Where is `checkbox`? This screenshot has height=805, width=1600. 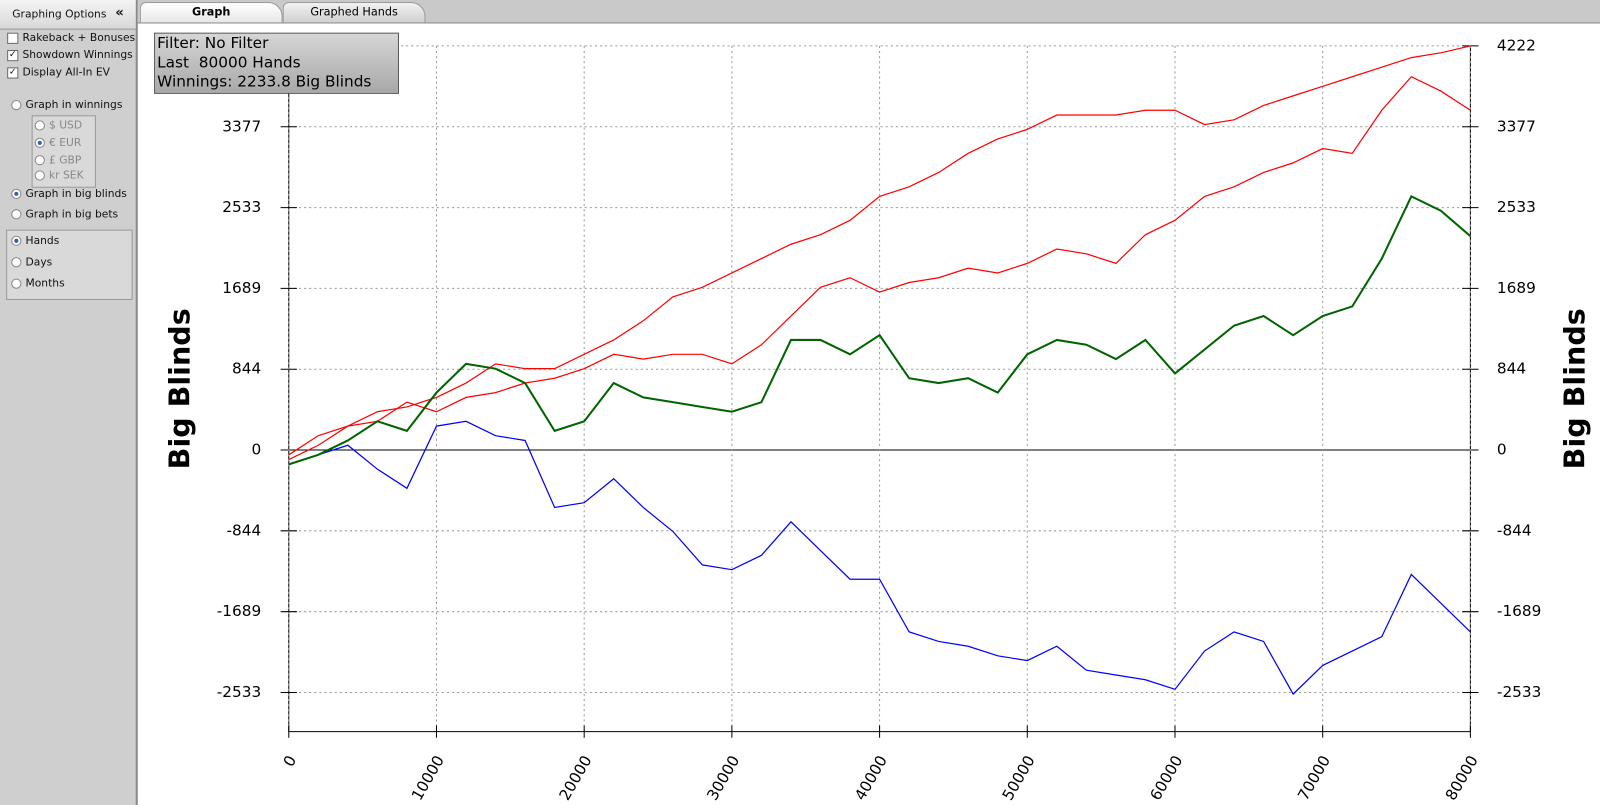 checkbox is located at coordinates (13, 38).